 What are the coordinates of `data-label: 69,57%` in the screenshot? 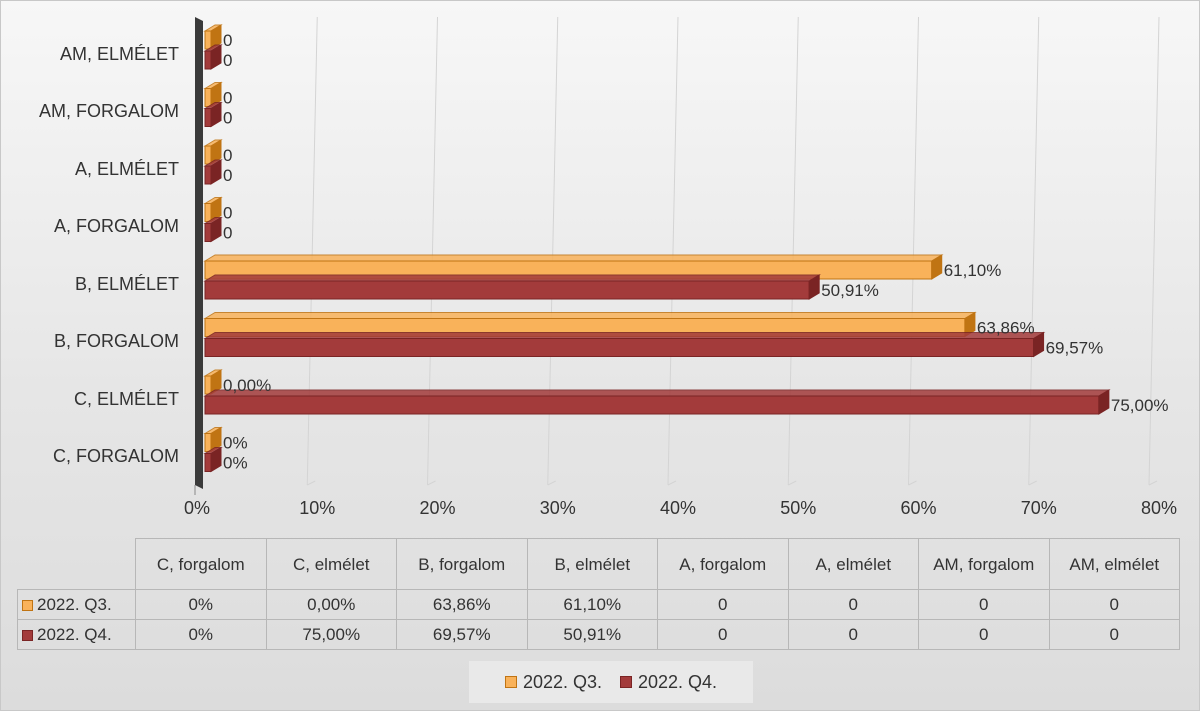 It's located at (1075, 348).